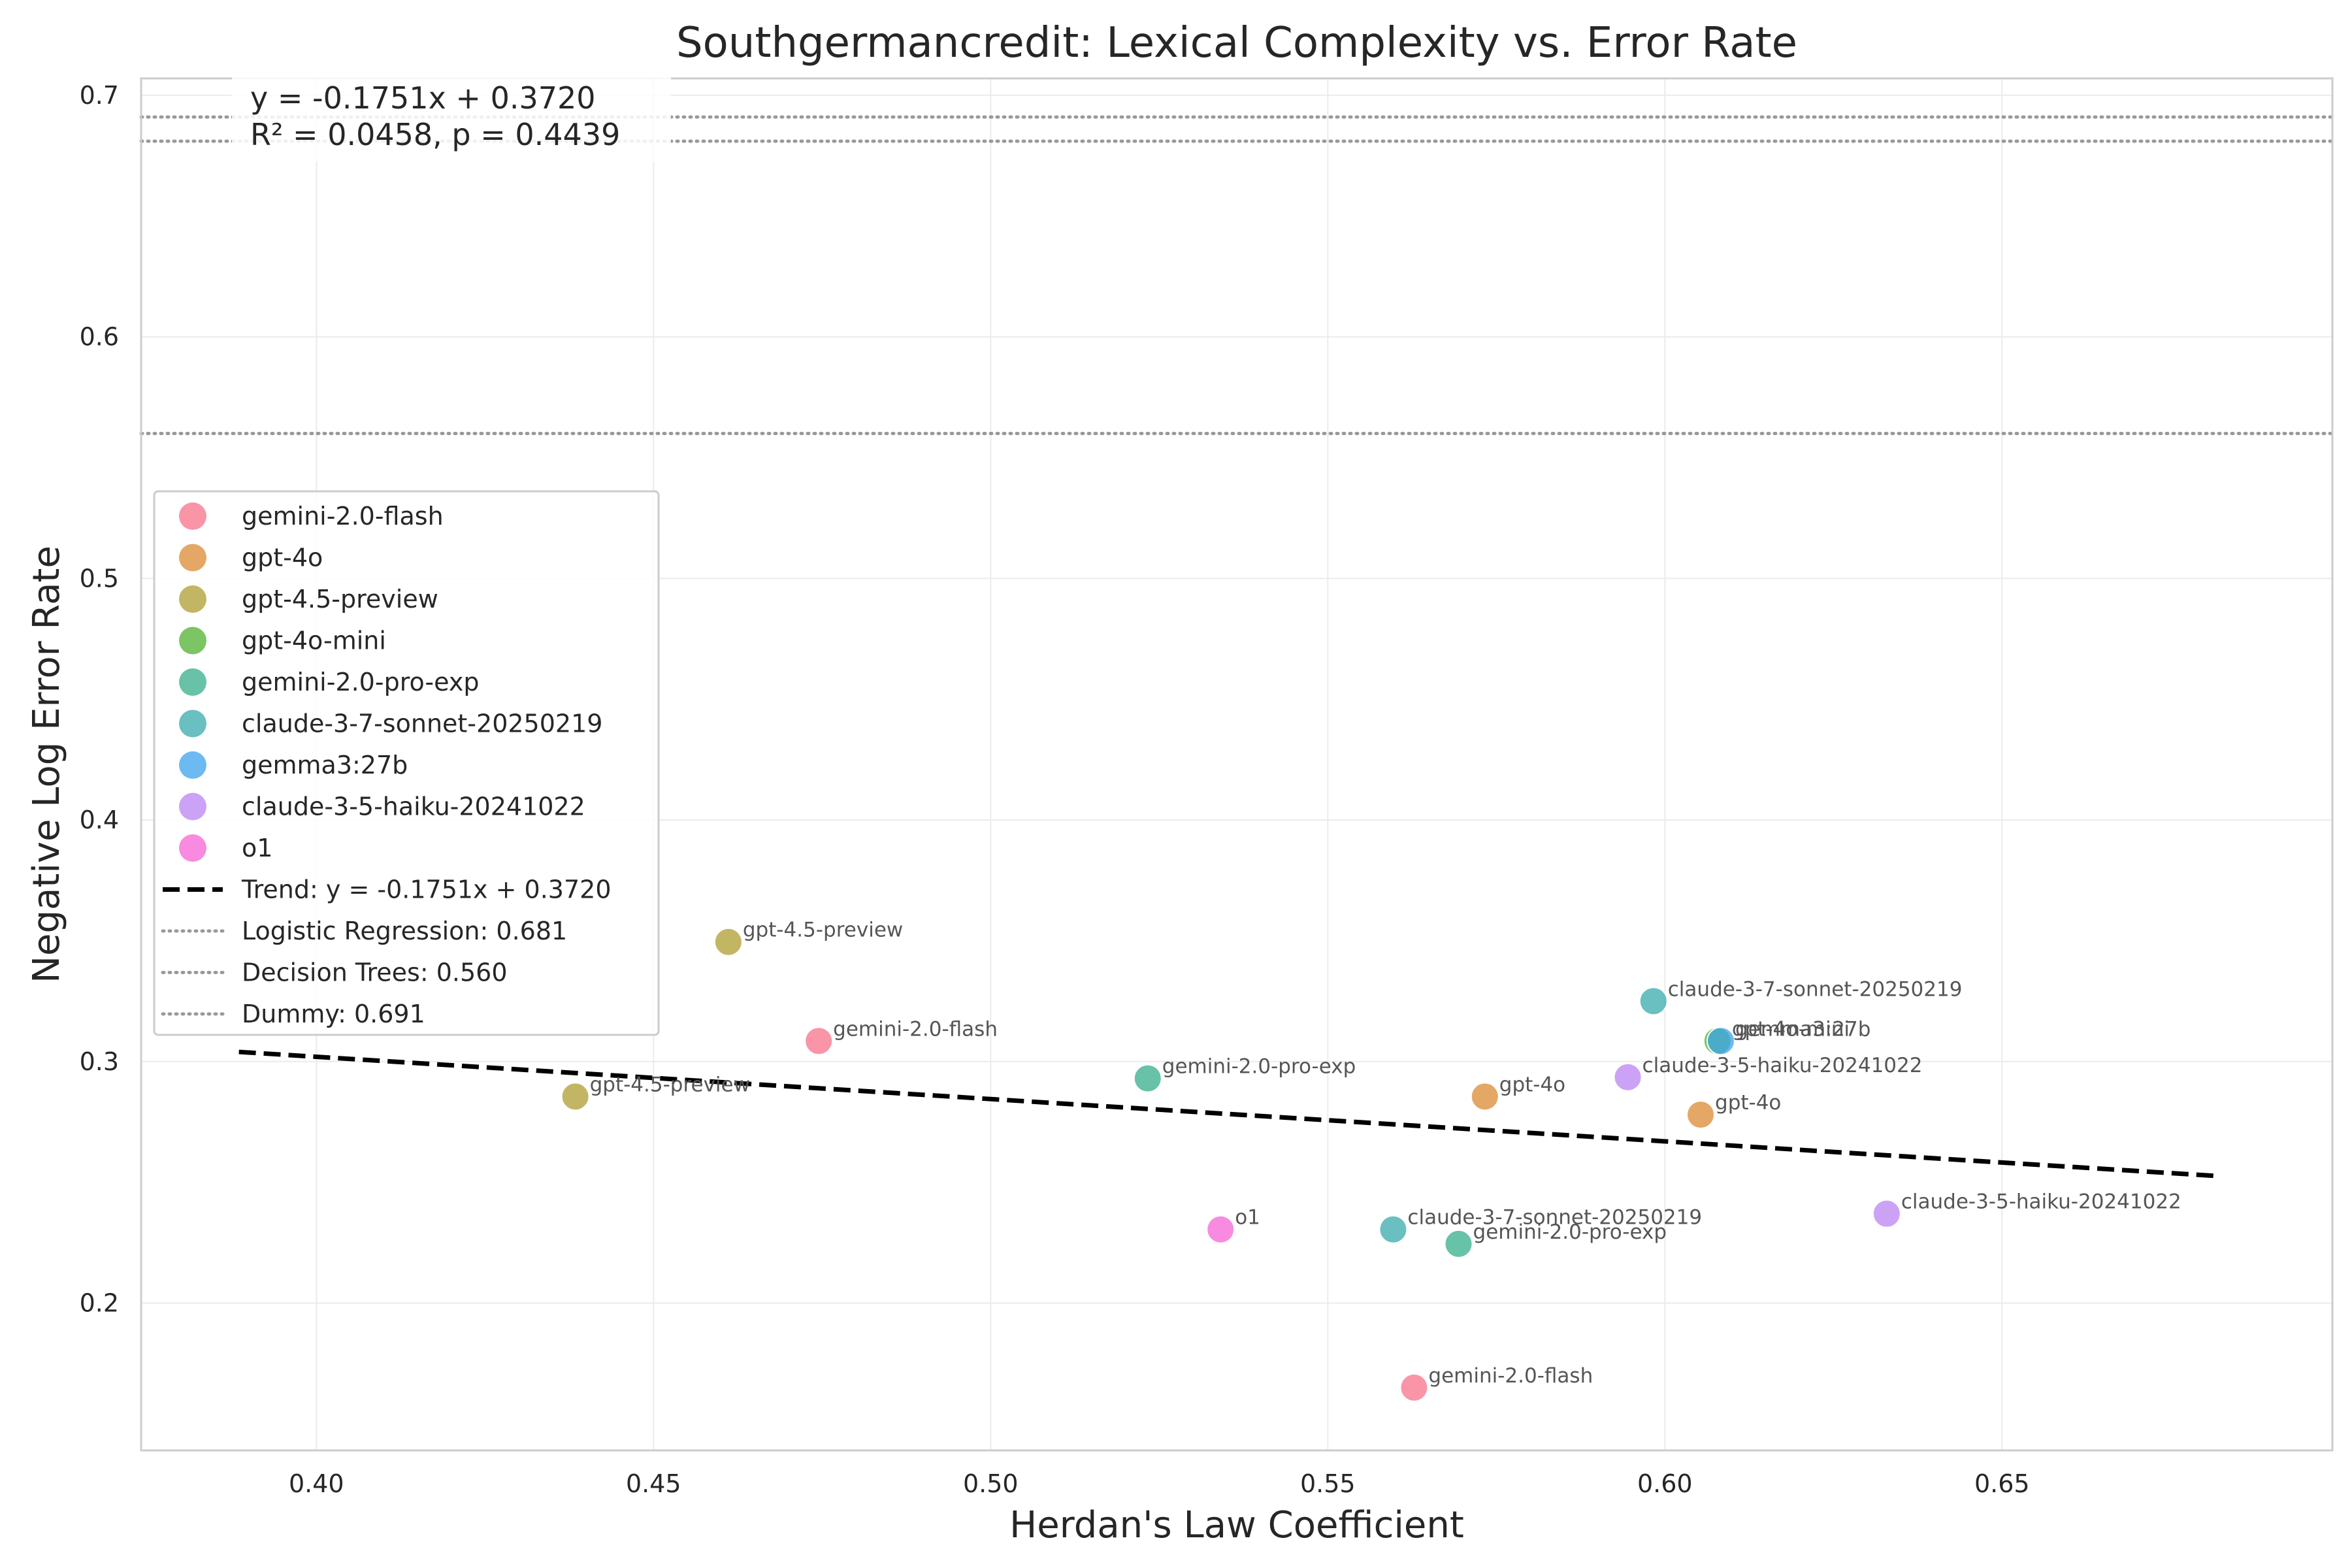  I want to click on point-label: o1, so click(1247, 1218).